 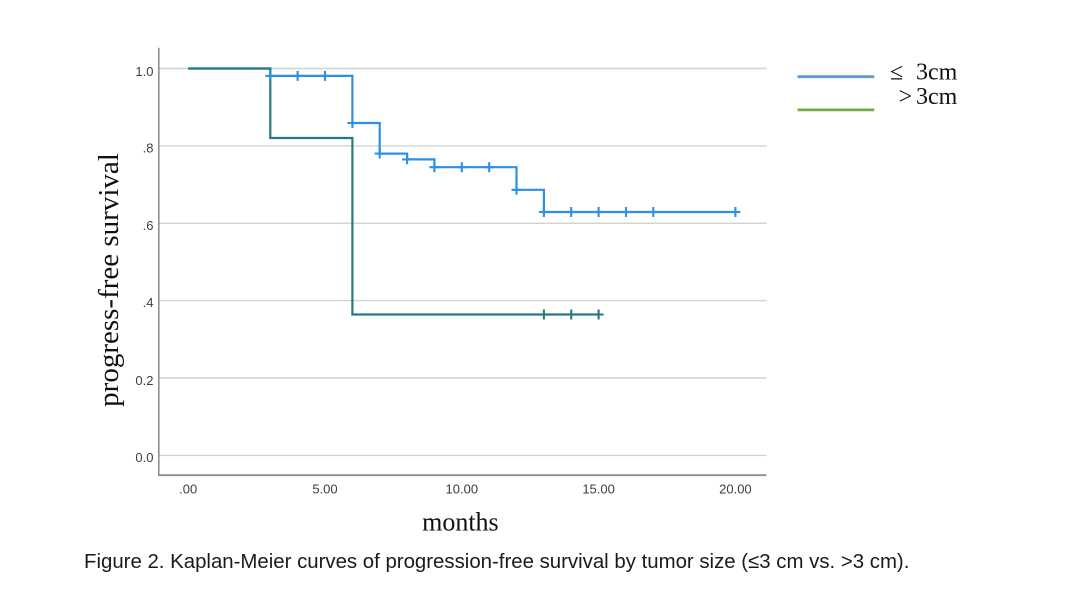 I want to click on svg-text: .00, so click(x=188, y=489).